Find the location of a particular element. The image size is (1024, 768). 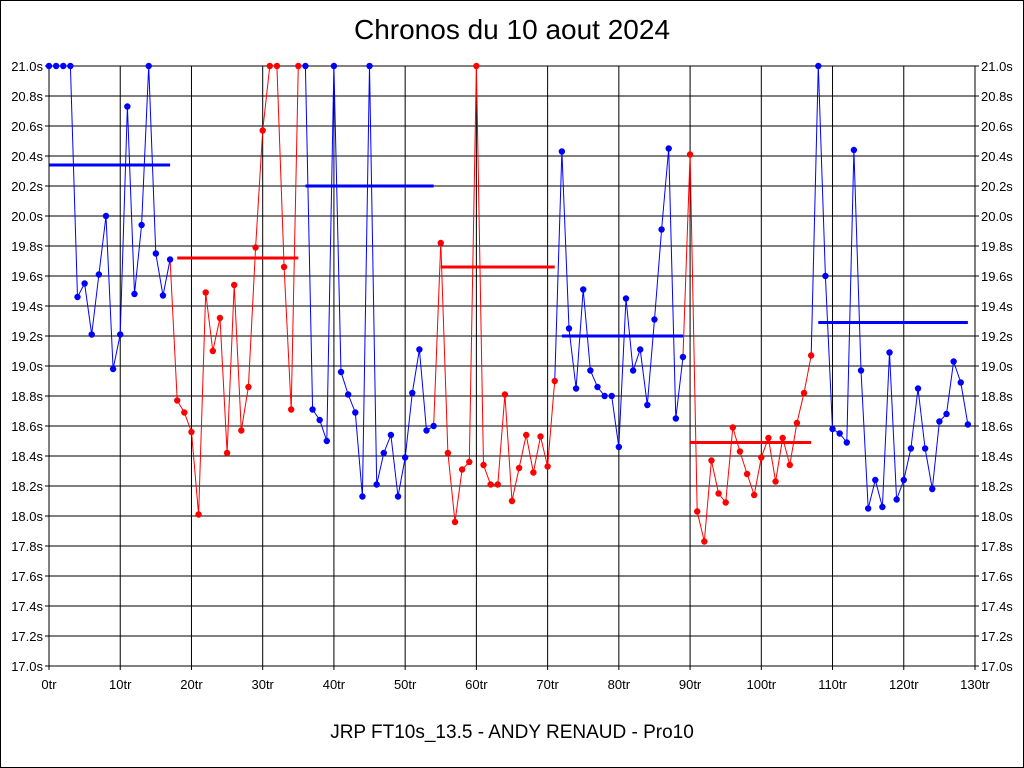

x-tick-label: 70tr is located at coordinates (547, 684).